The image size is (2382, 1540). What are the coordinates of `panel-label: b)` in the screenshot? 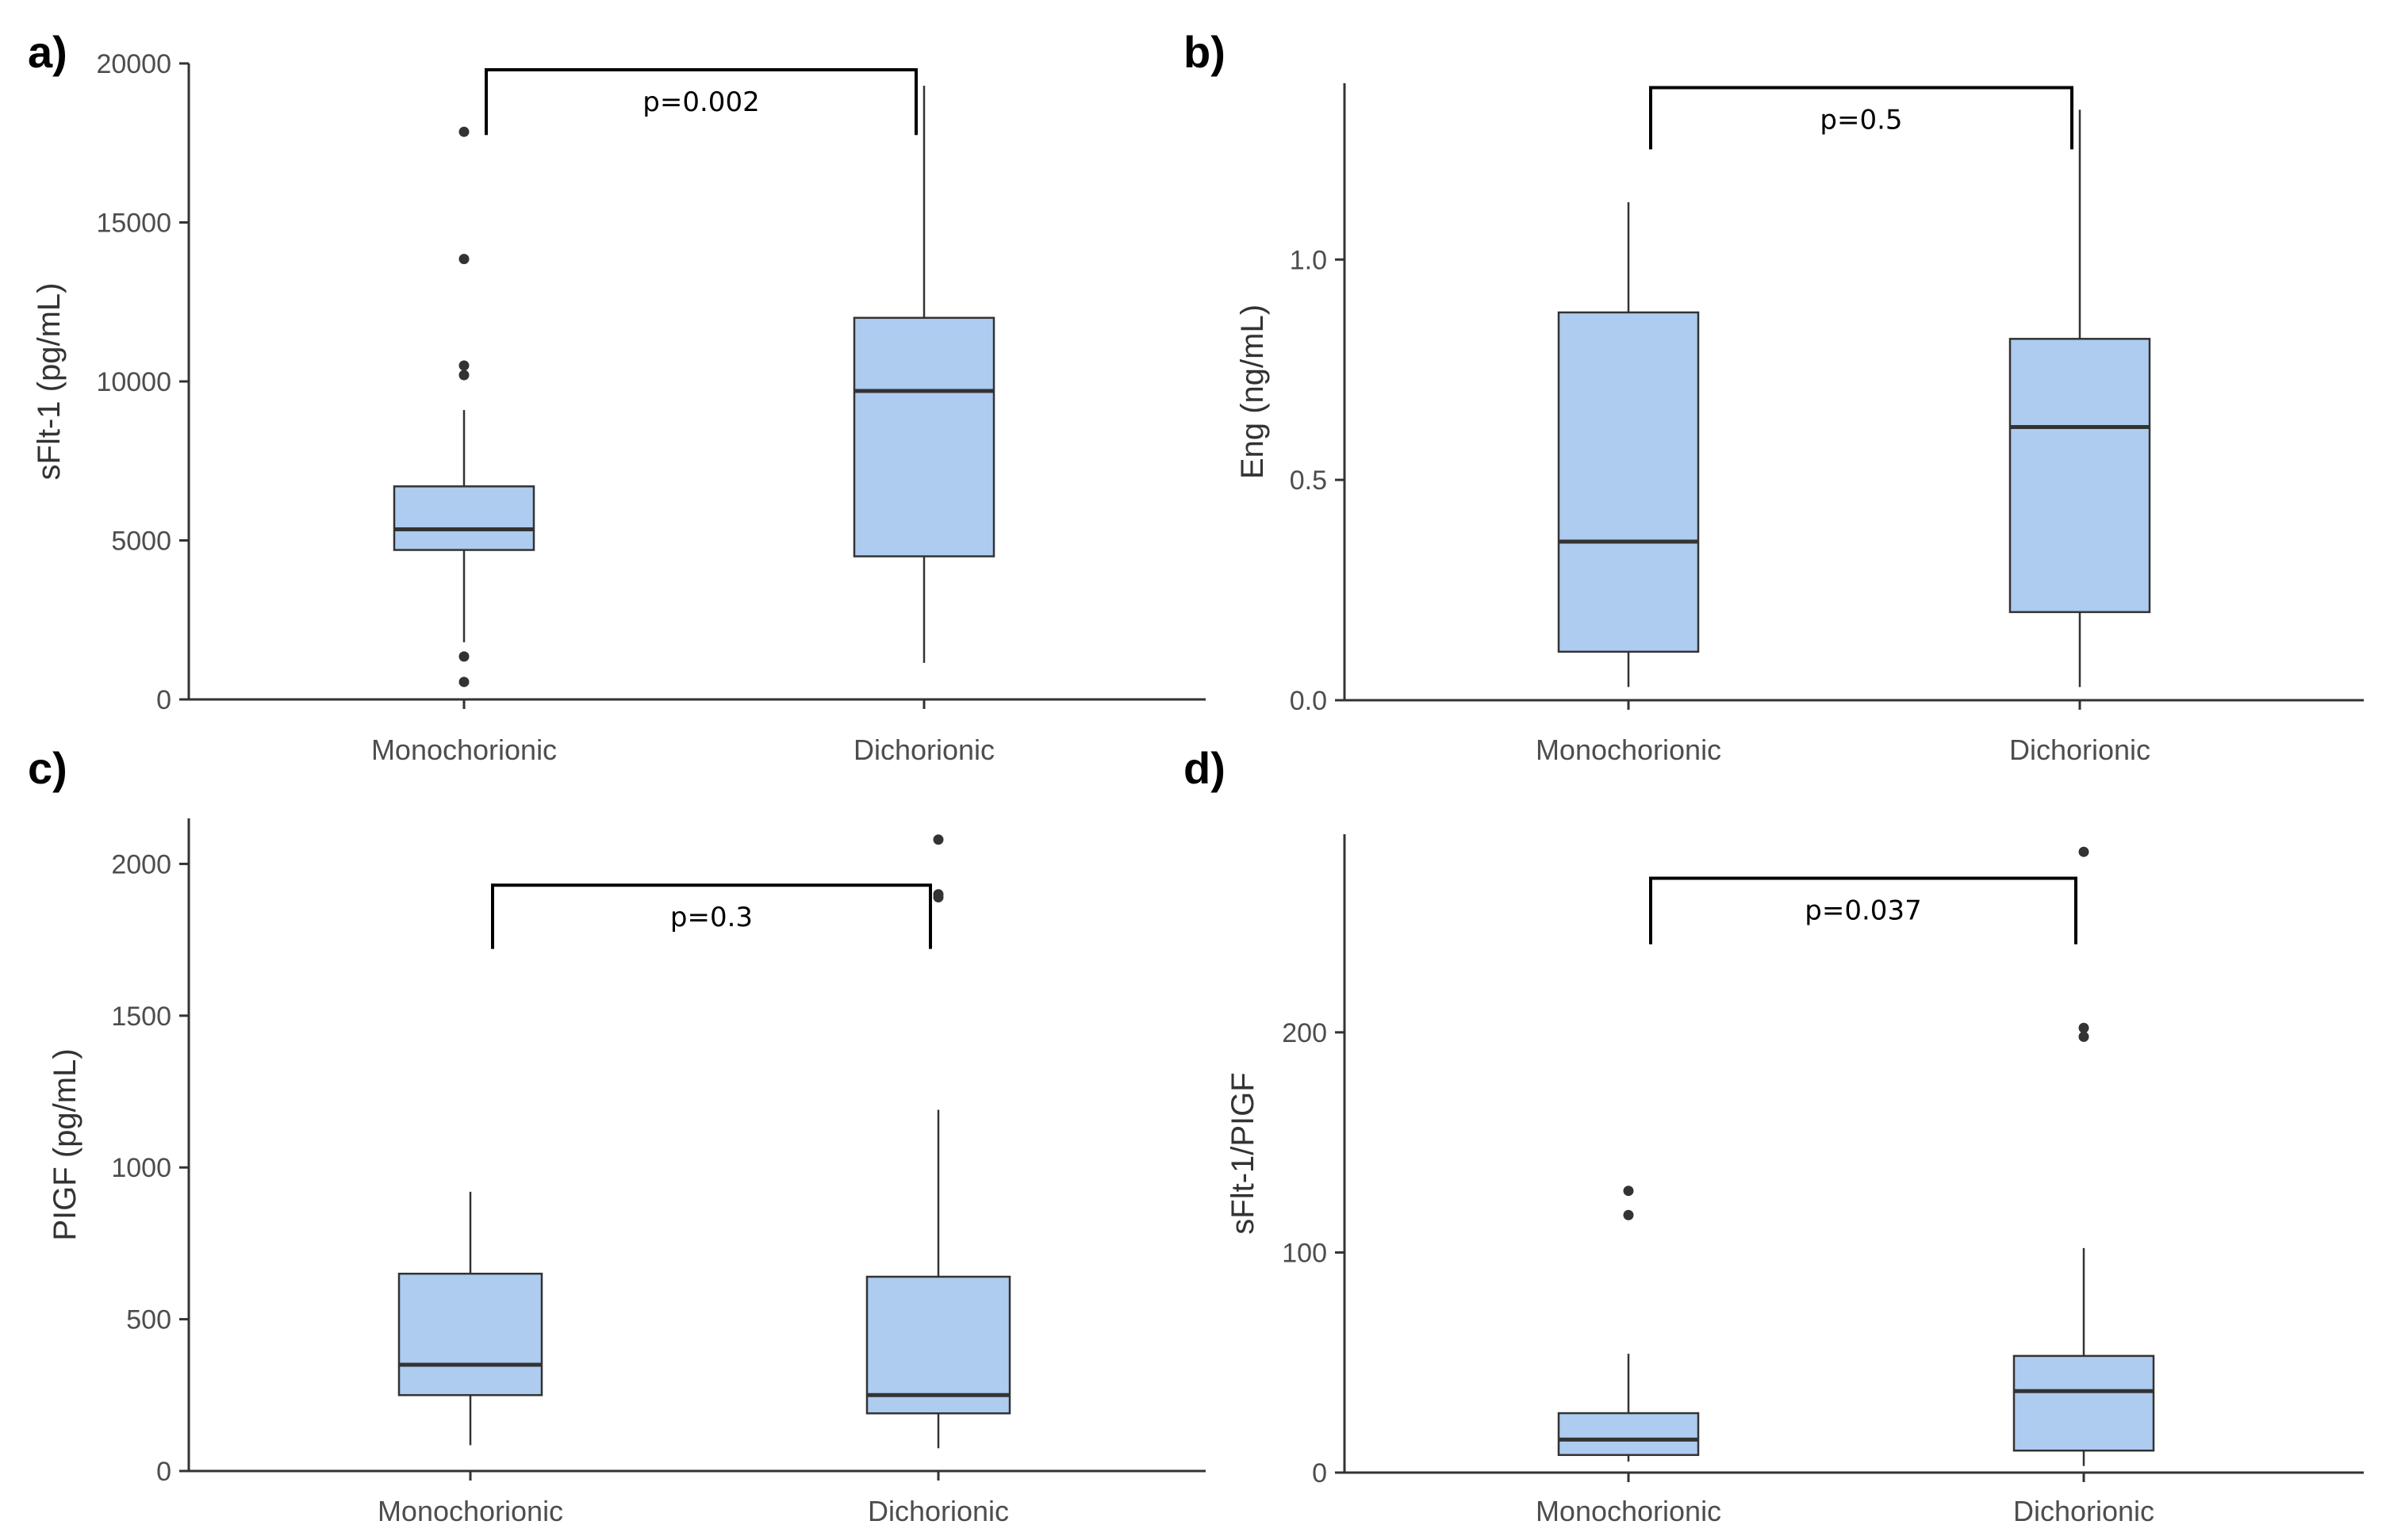 It's located at (1205, 52).